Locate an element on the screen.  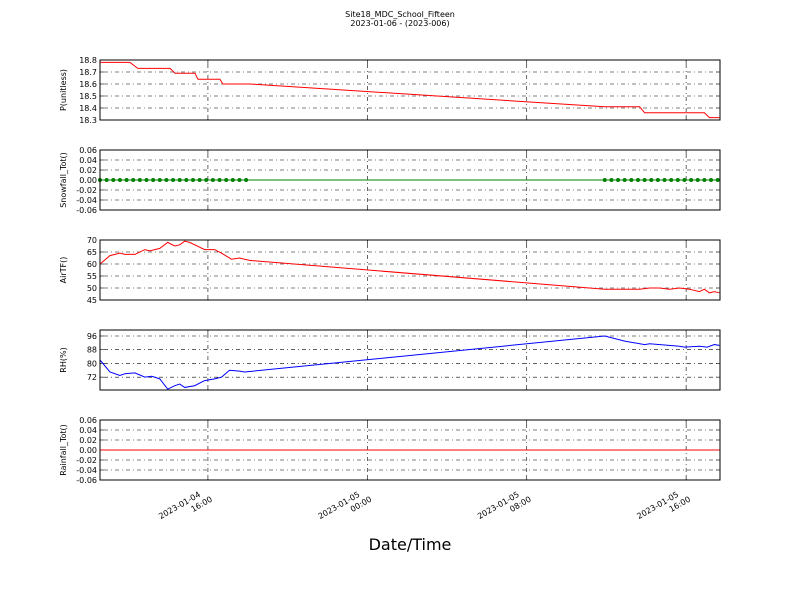
panel: 45 50 55 60 65 70 AirTF() is located at coordinates (390, 270).